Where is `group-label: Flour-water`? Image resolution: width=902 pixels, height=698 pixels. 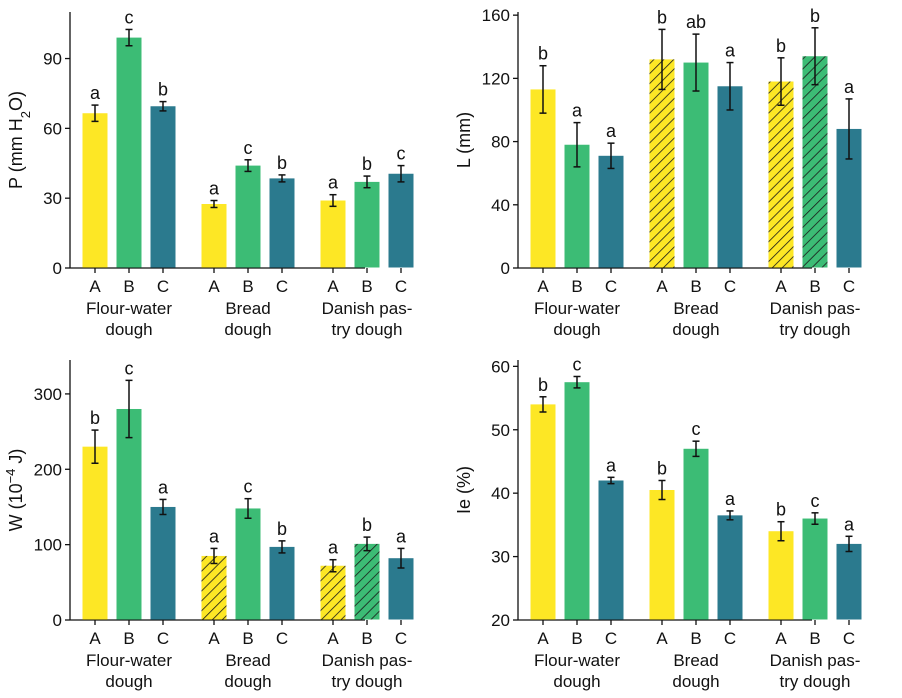 group-label: Flour-water is located at coordinates (129, 660).